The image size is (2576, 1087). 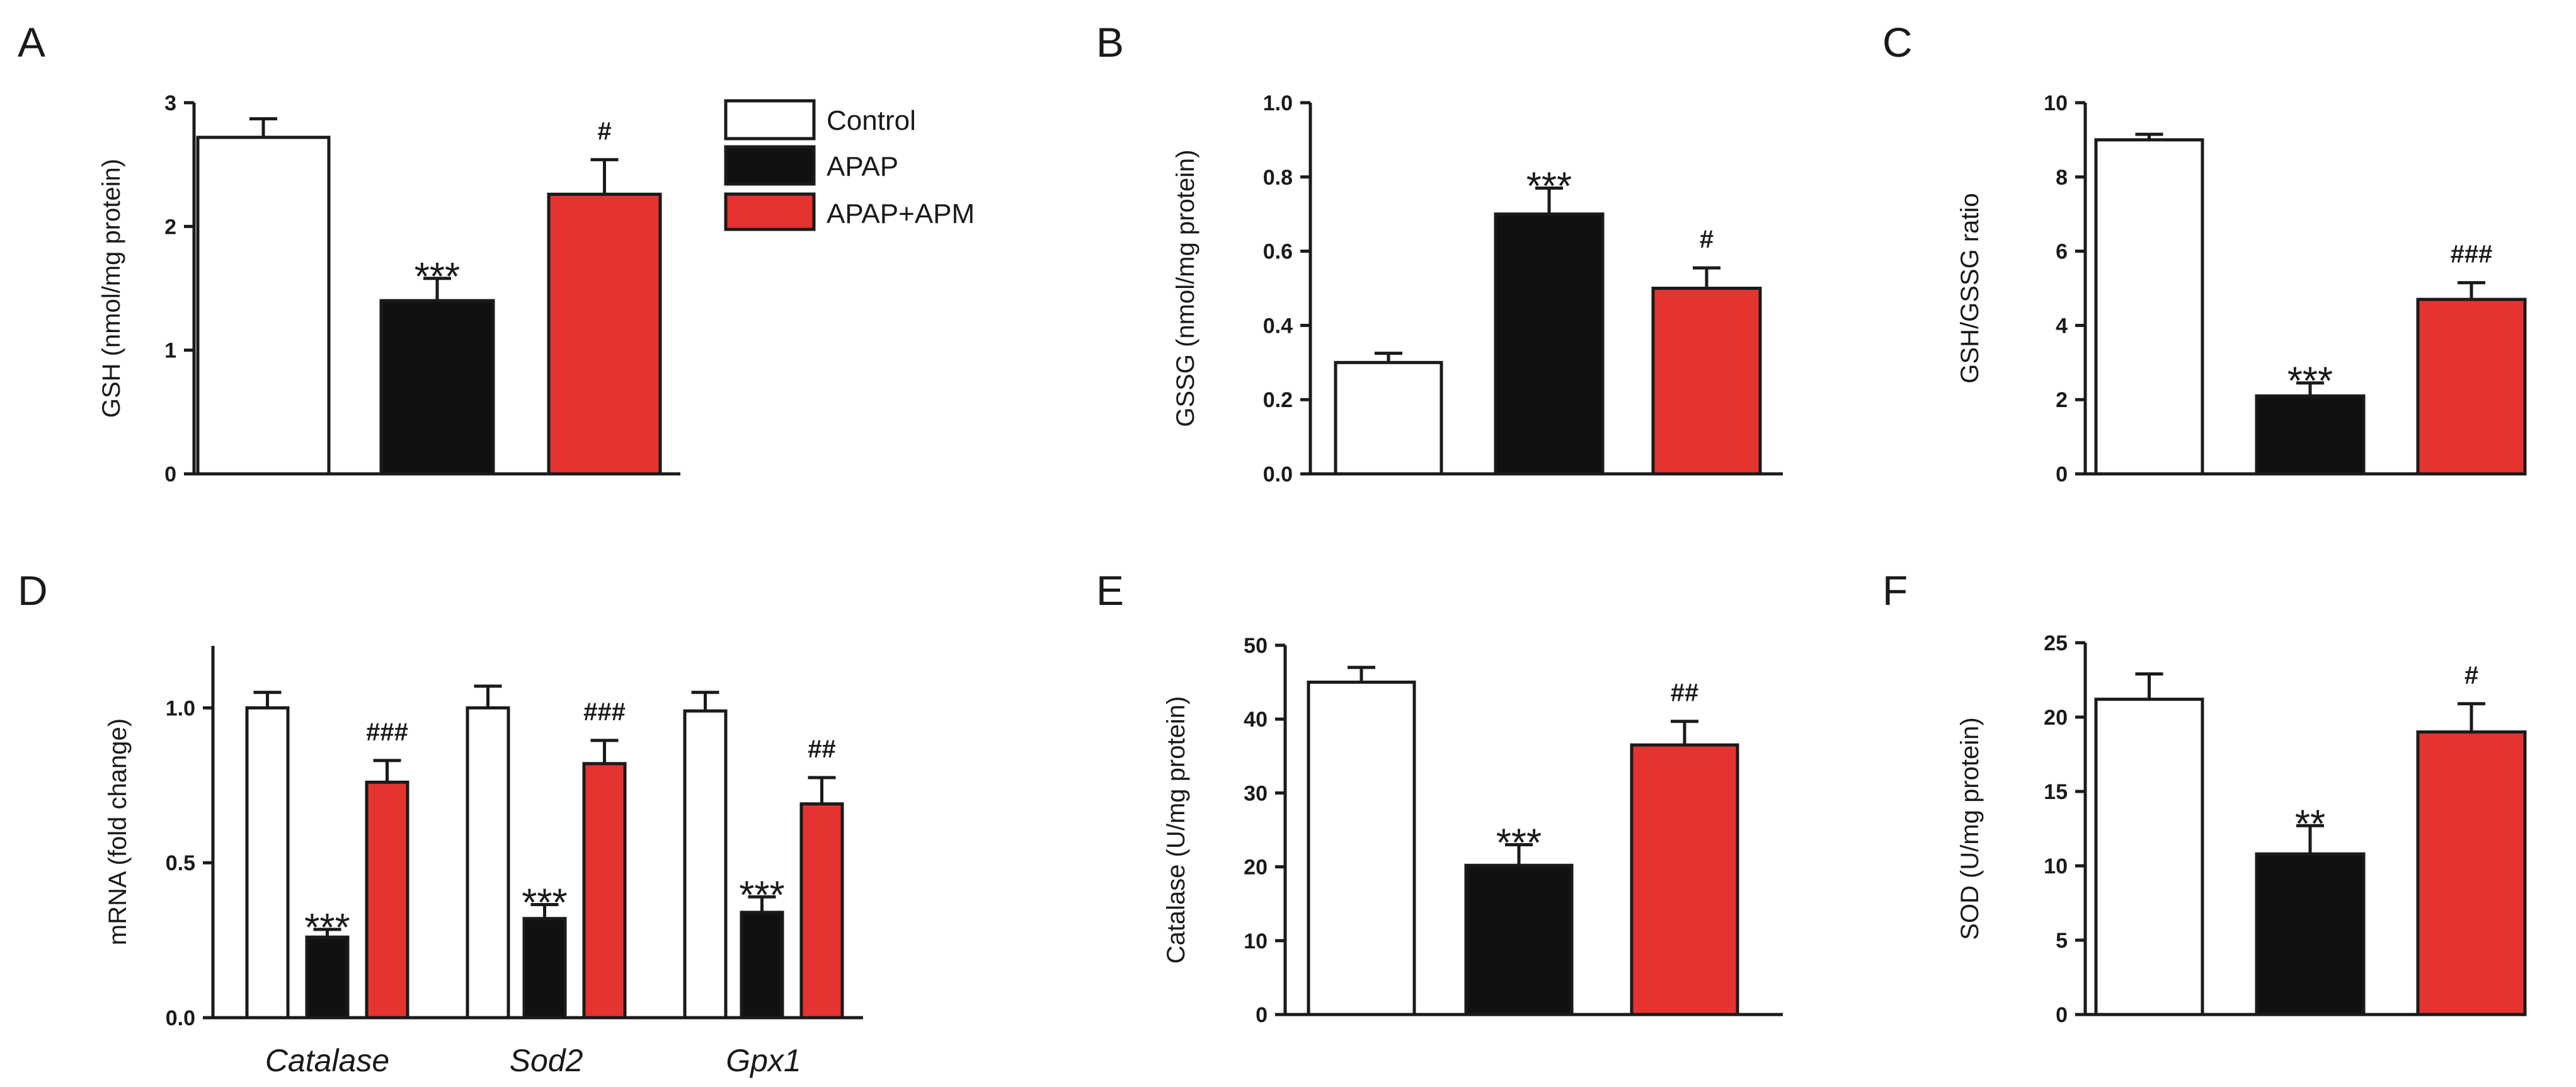 I want to click on legend-label: Control, so click(x=871, y=120).